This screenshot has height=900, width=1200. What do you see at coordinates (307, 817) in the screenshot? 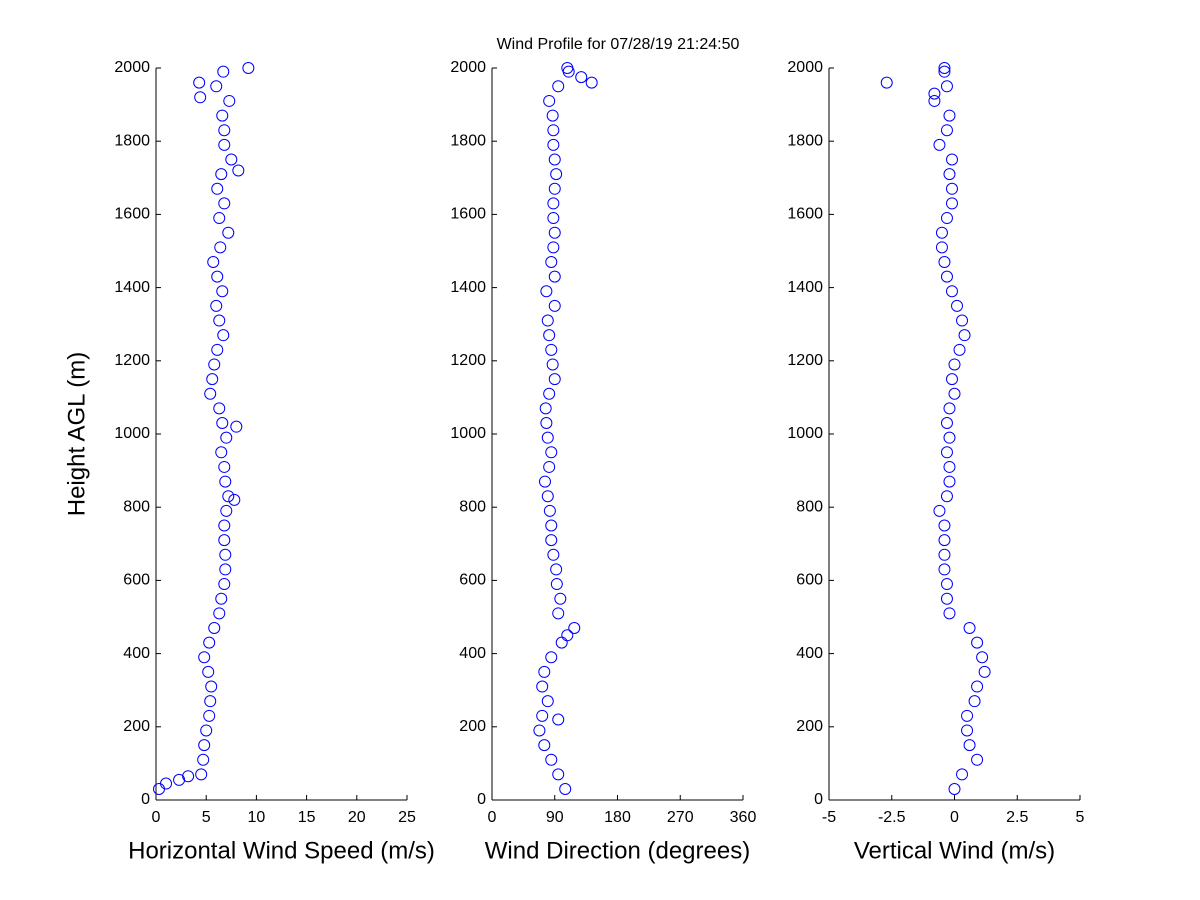
I see `x-tick-label: 15` at bounding box center [307, 817].